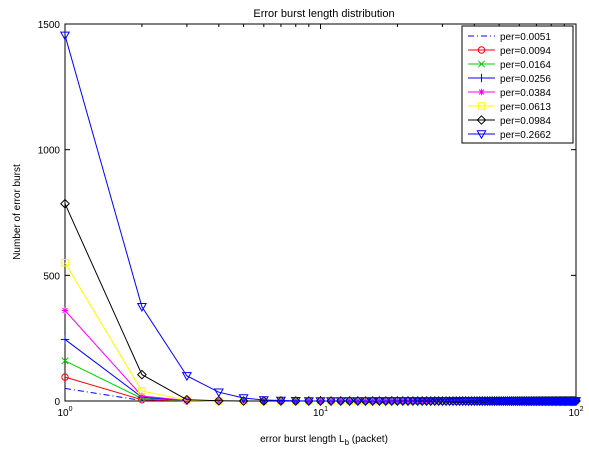 The image size is (589, 453). I want to click on legend-label-2: per=0.0164, so click(525, 65).